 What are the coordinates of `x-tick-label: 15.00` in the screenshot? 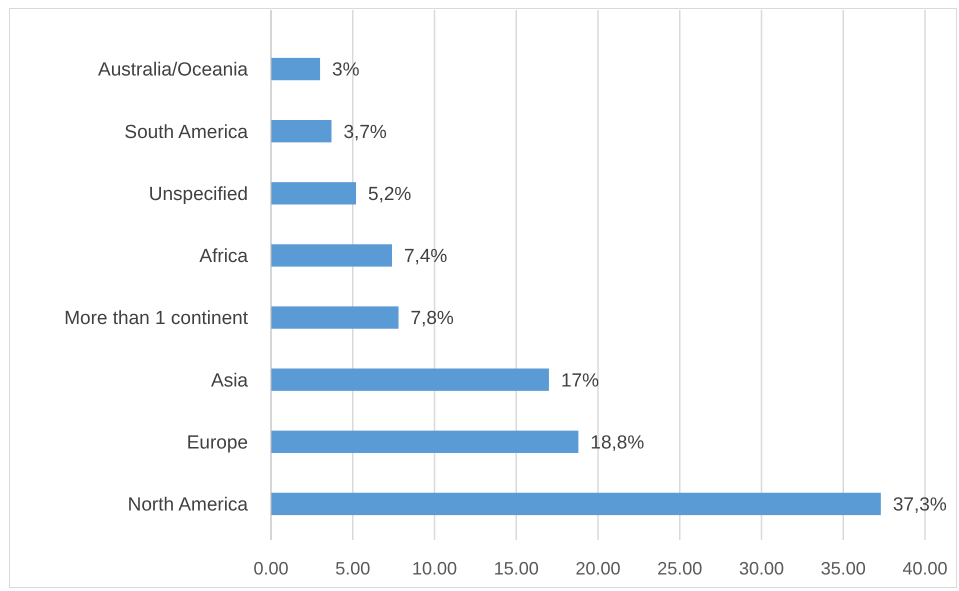 It's located at (516, 568).